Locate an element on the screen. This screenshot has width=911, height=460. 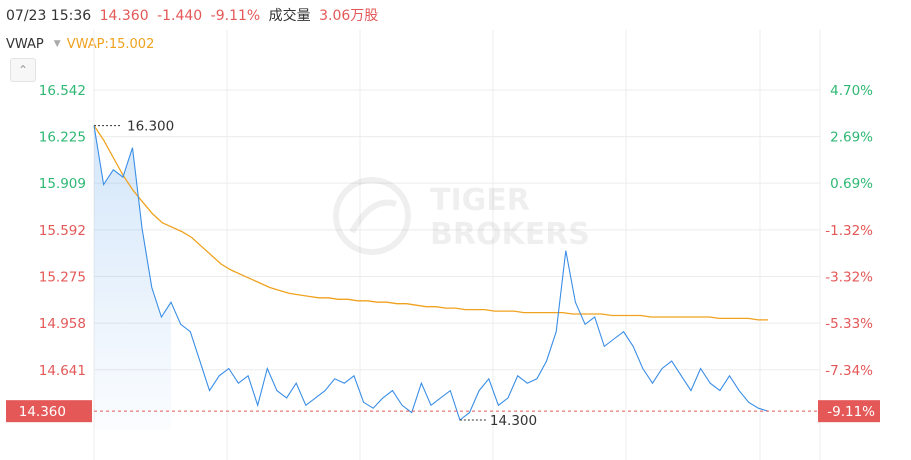
watermark-line-1: TIGER is located at coordinates (480, 200).